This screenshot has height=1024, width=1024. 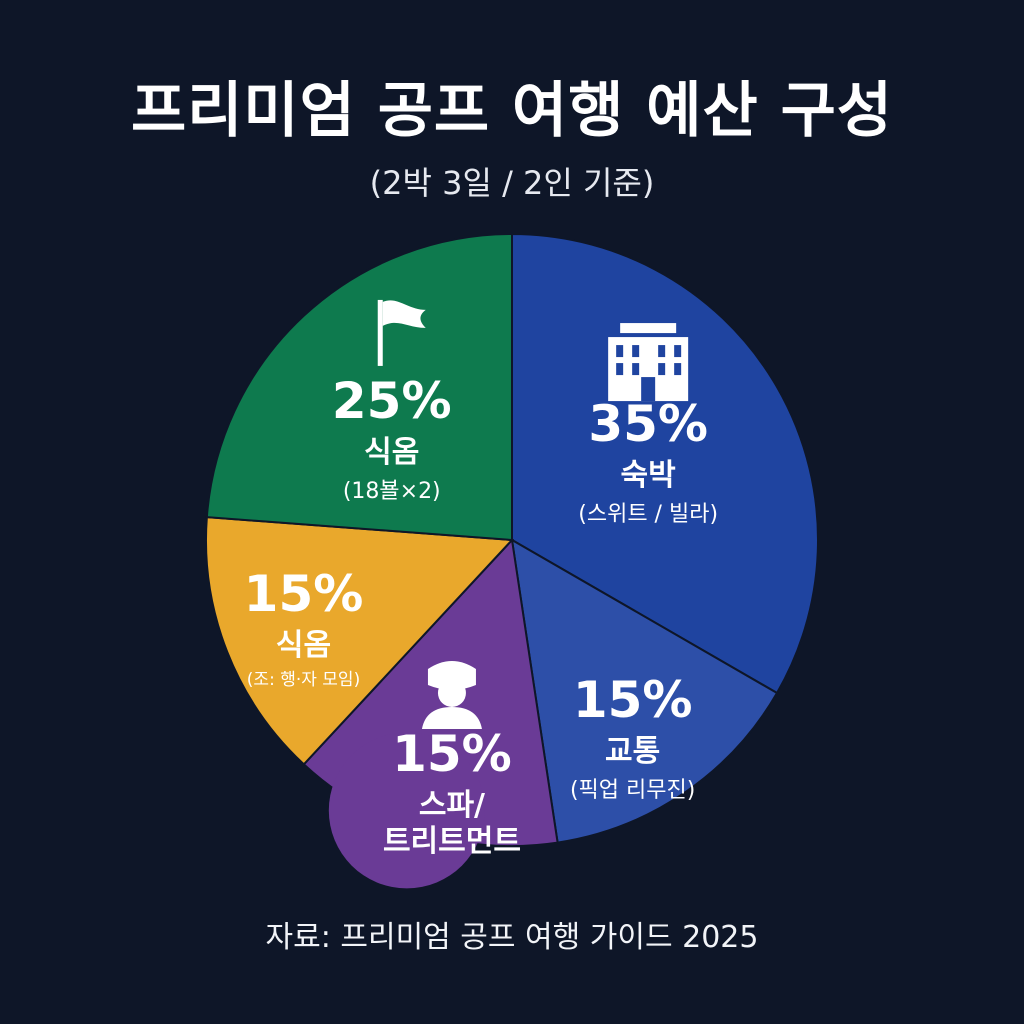 What do you see at coordinates (648, 362) in the screenshot?
I see `hotel-icon` at bounding box center [648, 362].